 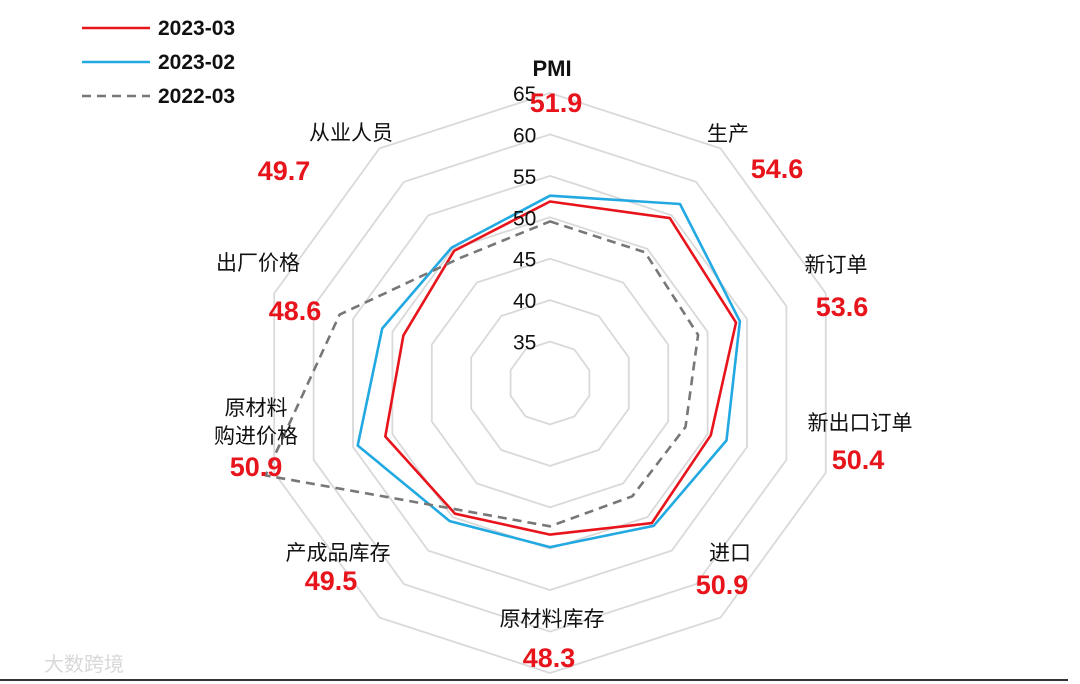 What do you see at coordinates (295, 311) in the screenshot?
I see `axis-value-8: 48.6` at bounding box center [295, 311].